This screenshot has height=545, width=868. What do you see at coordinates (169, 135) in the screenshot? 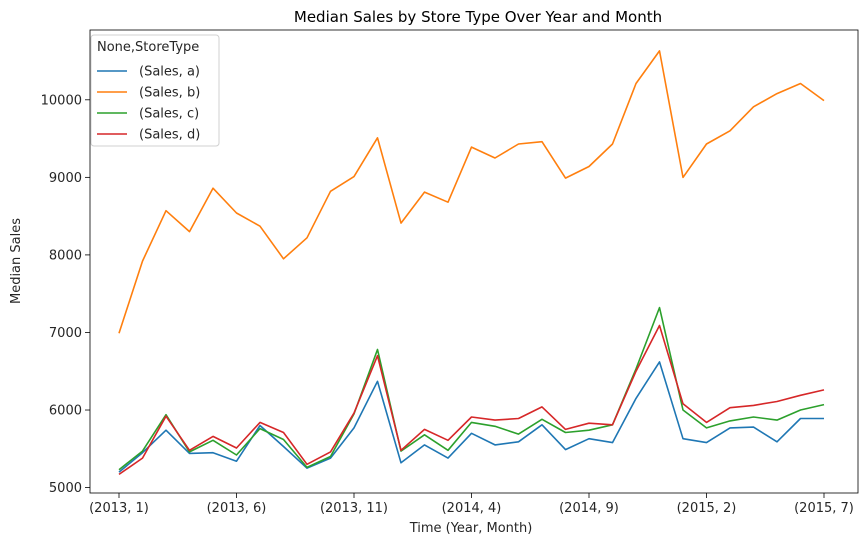
I see `legend-label: (Sales, d)` at bounding box center [169, 135].